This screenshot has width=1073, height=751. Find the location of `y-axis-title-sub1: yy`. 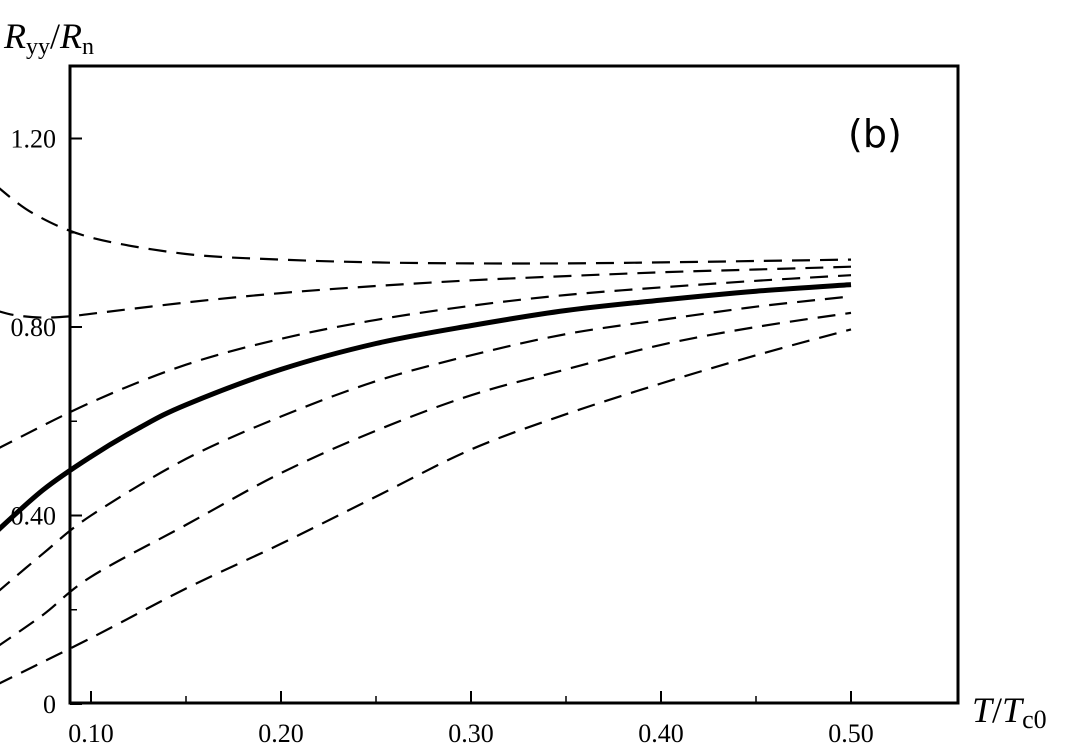

y-axis-title-sub1: yy is located at coordinates (38, 47).